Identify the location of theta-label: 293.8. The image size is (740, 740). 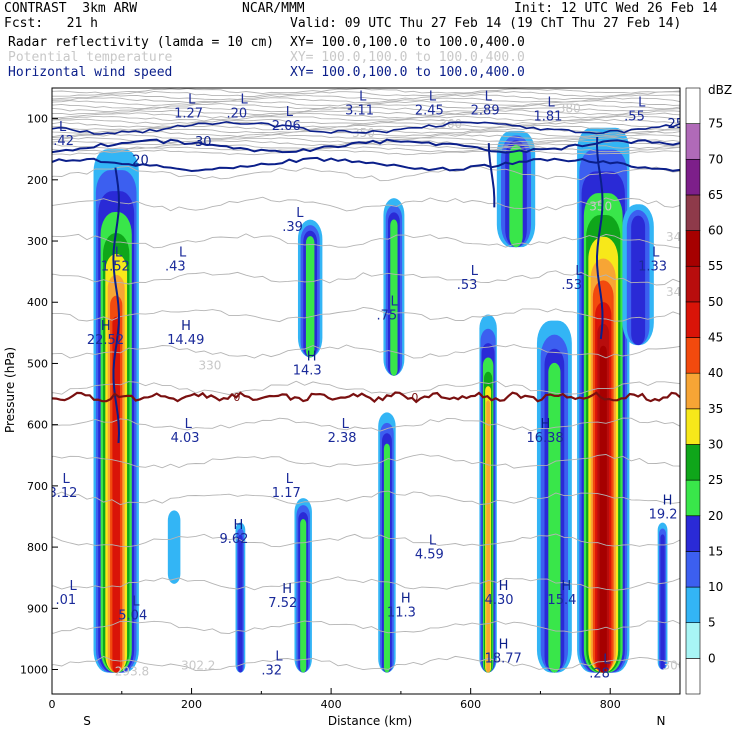
(132, 672).